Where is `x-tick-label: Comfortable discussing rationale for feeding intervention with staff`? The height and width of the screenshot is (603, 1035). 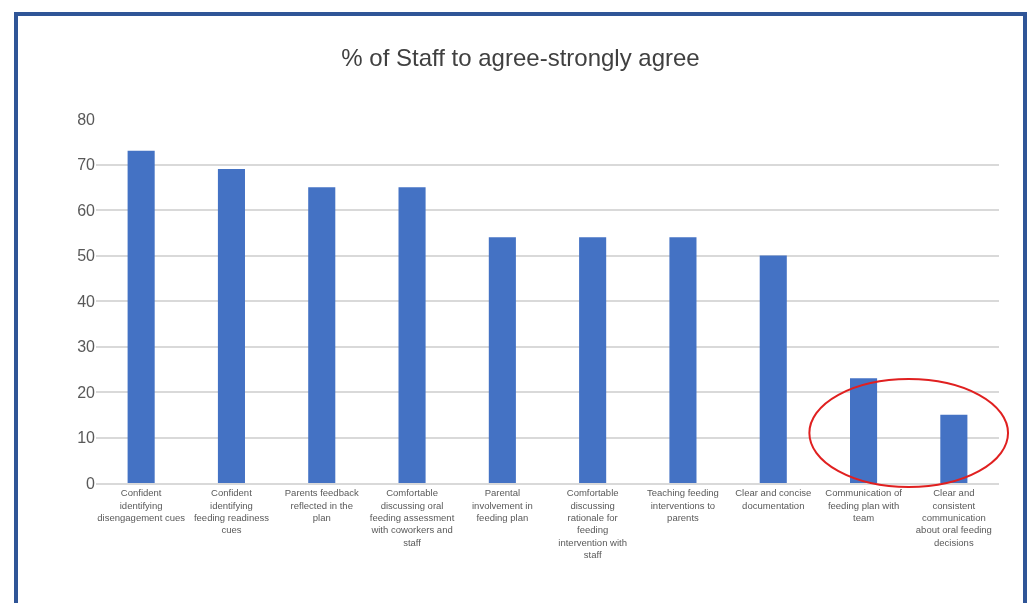 x-tick-label: Comfortable discussing rationale for feeding intervention with staff is located at coordinates (592, 523).